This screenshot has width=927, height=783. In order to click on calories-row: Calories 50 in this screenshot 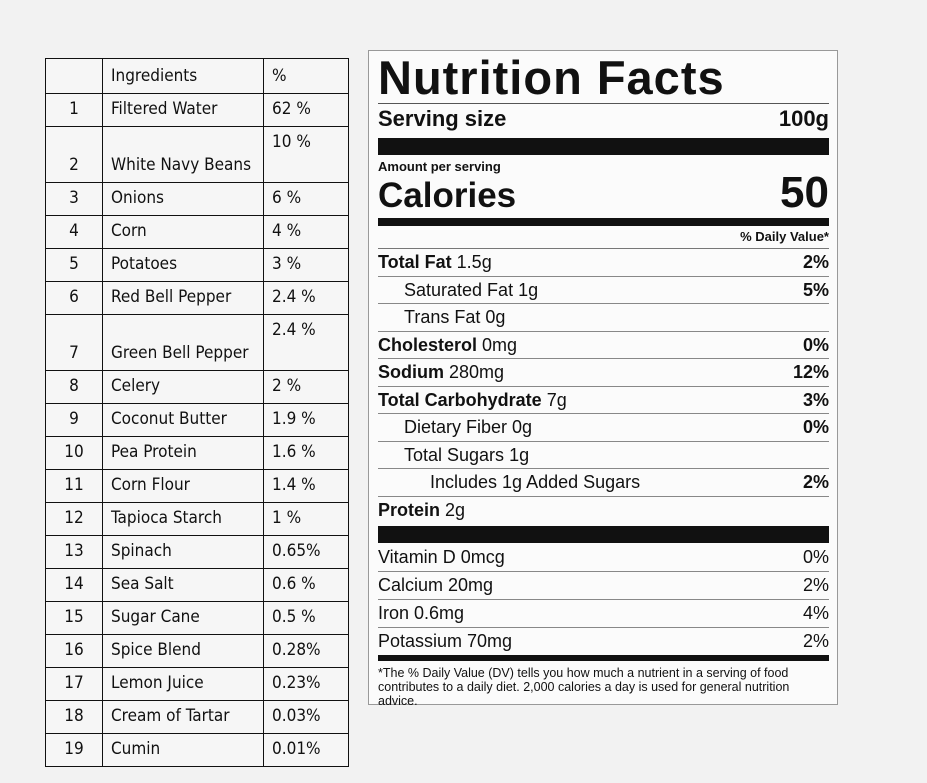, I will do `click(603, 192)`.